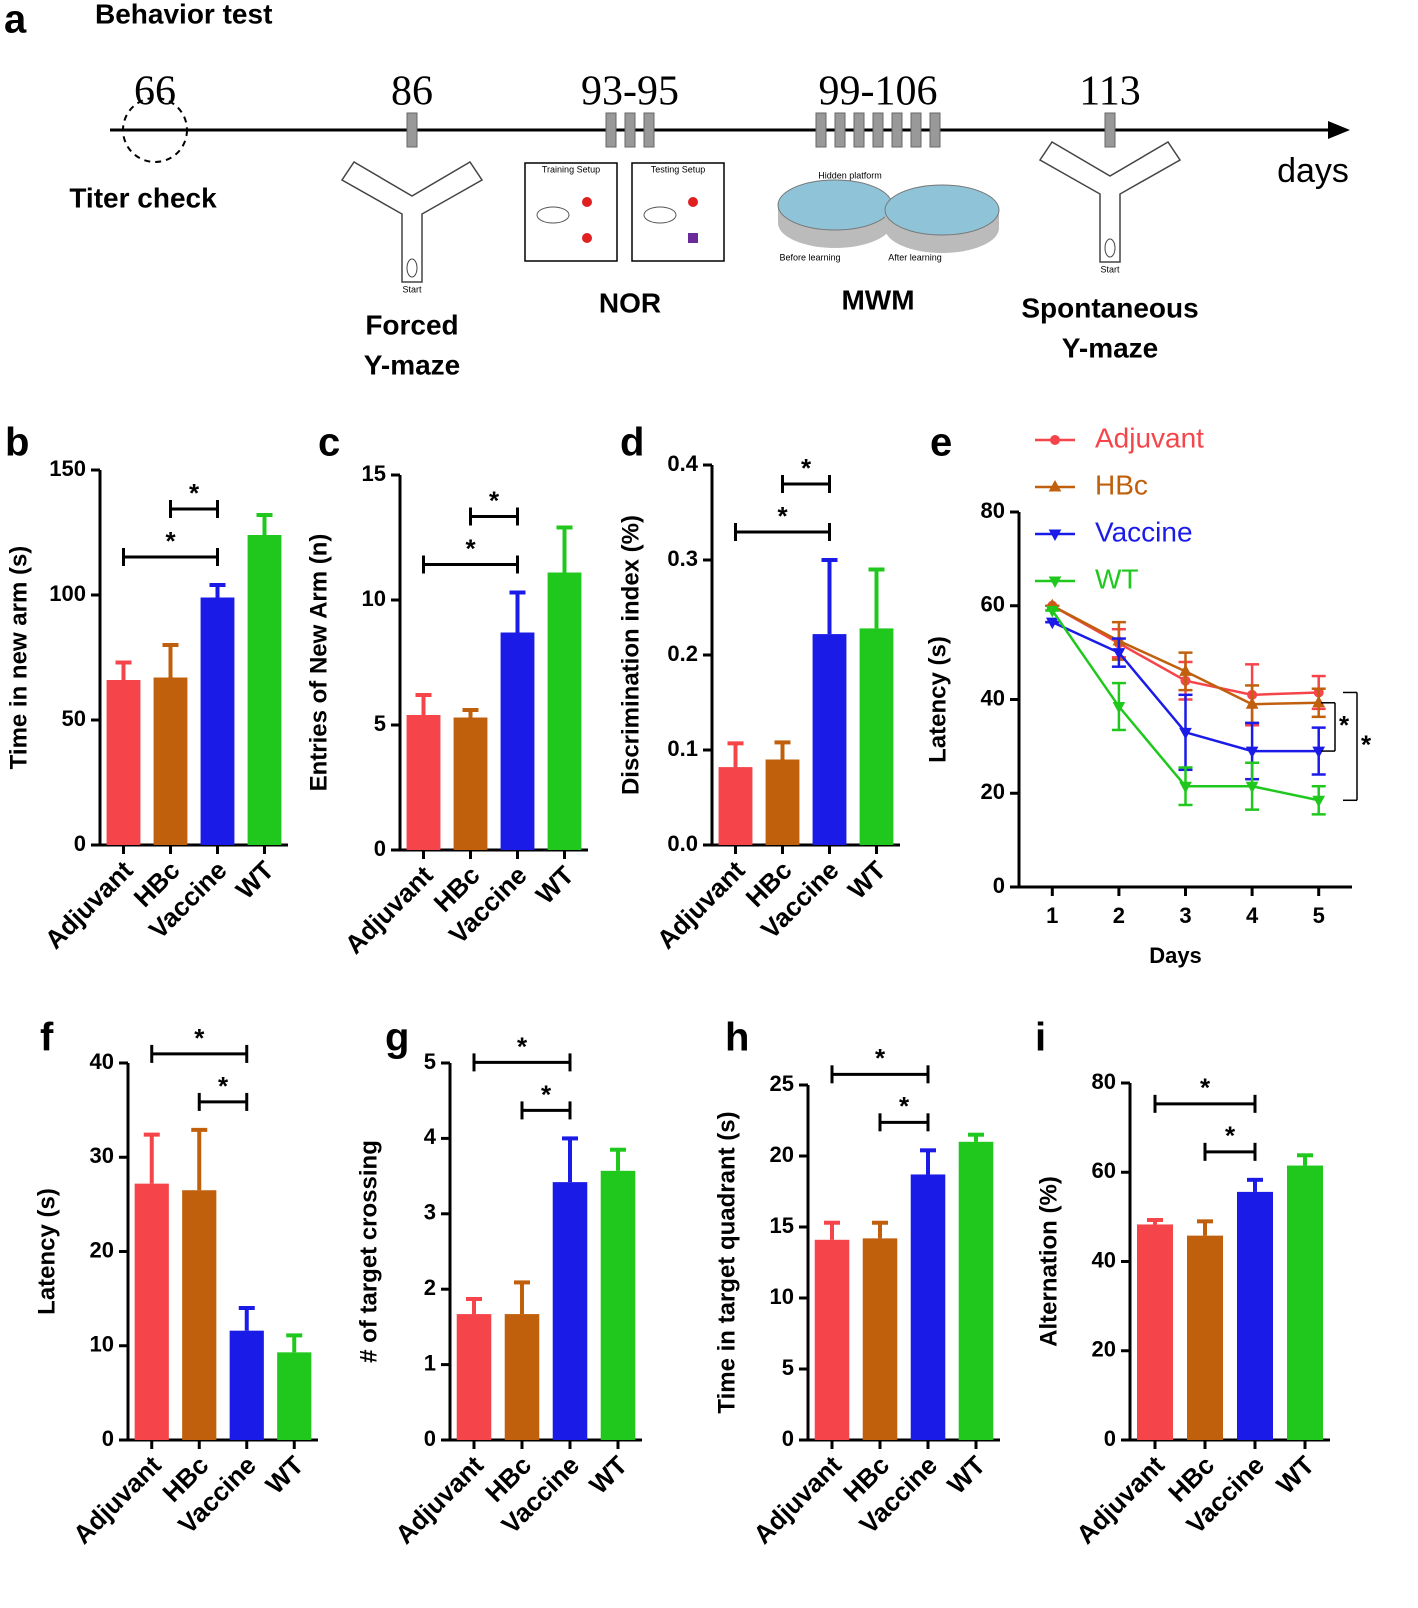  I want to click on panel-label: e, so click(941, 443).